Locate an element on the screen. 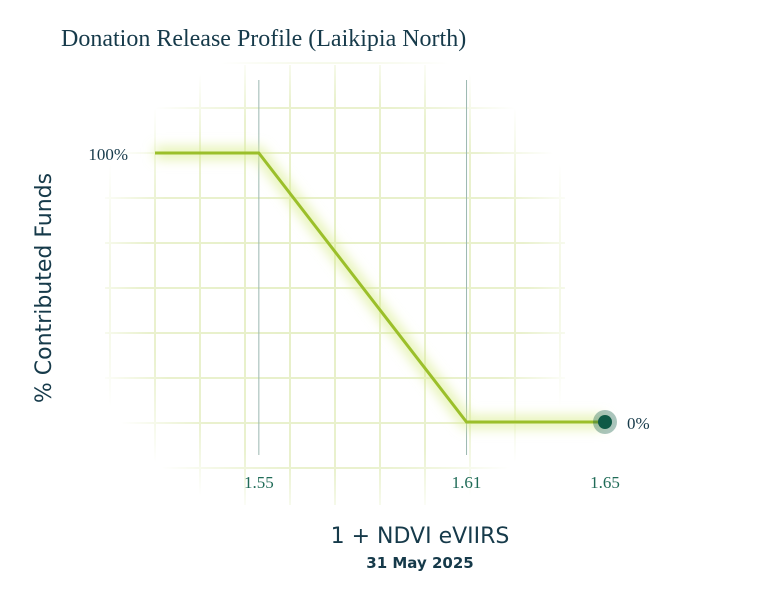 The width and height of the screenshot is (773, 605). current-value-label: 0% is located at coordinates (638, 423).